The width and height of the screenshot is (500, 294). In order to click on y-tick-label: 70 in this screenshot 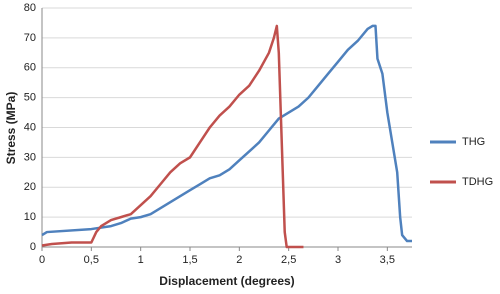, I will do `click(30, 38)`.